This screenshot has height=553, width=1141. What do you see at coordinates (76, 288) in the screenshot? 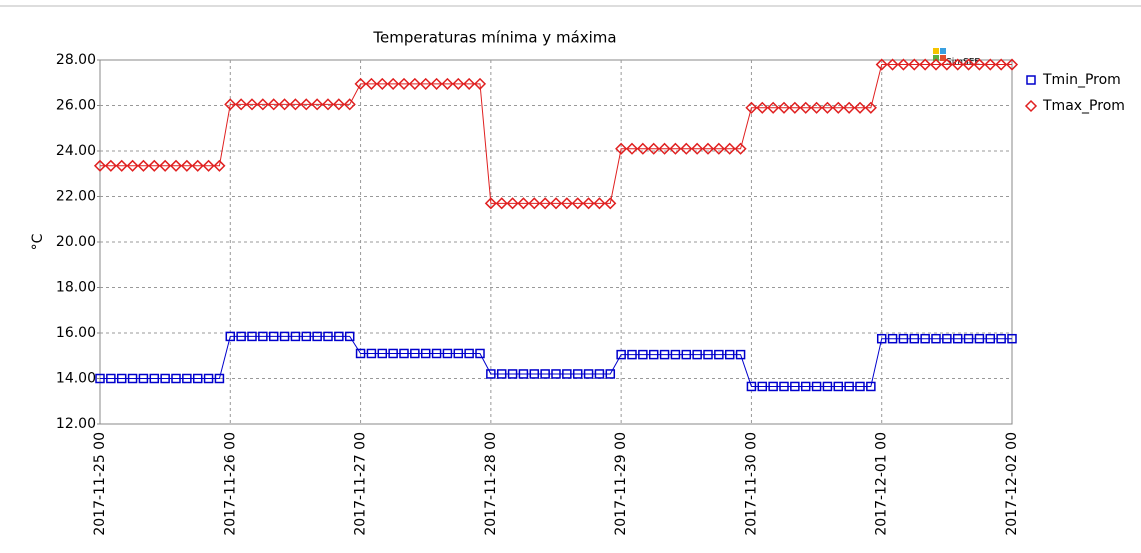
I see `y-tick-label: 18.00` at bounding box center [76, 288].